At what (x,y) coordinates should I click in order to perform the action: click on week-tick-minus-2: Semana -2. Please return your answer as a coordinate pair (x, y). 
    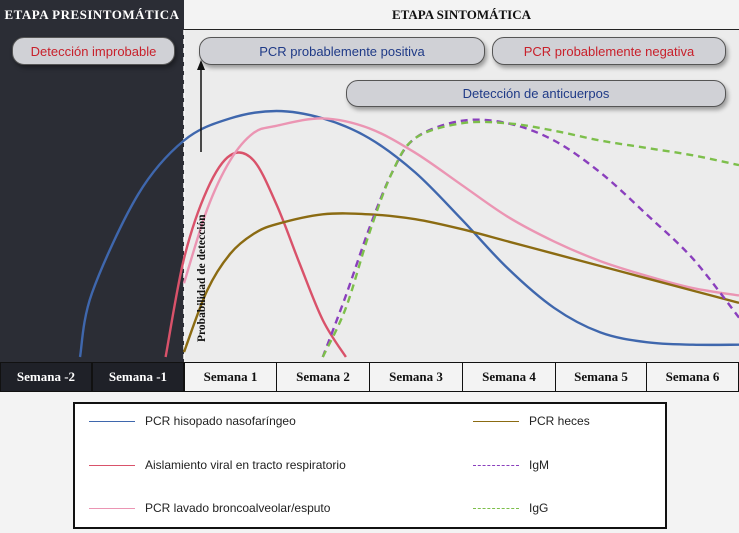
    Looking at the image, I should click on (46, 377).